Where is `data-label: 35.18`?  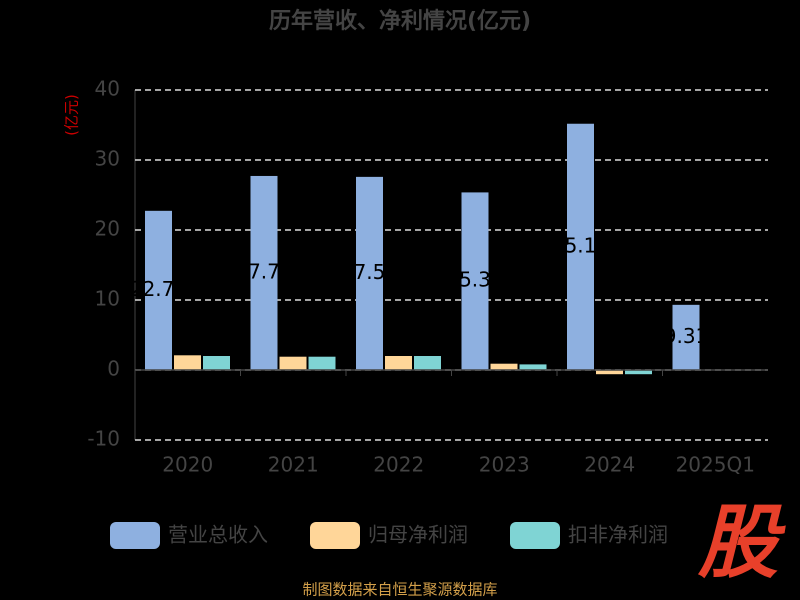 data-label: 35.18 is located at coordinates (580, 245).